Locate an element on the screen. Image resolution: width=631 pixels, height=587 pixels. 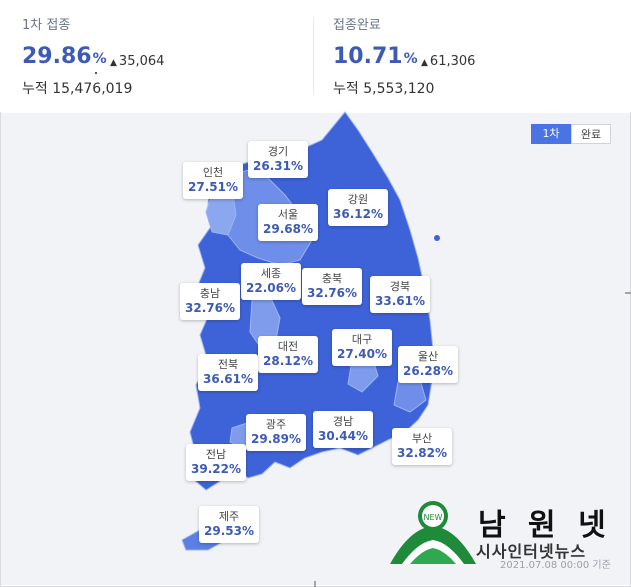
region-tooltip-busan: 부산 32.82% is located at coordinates (422, 446).